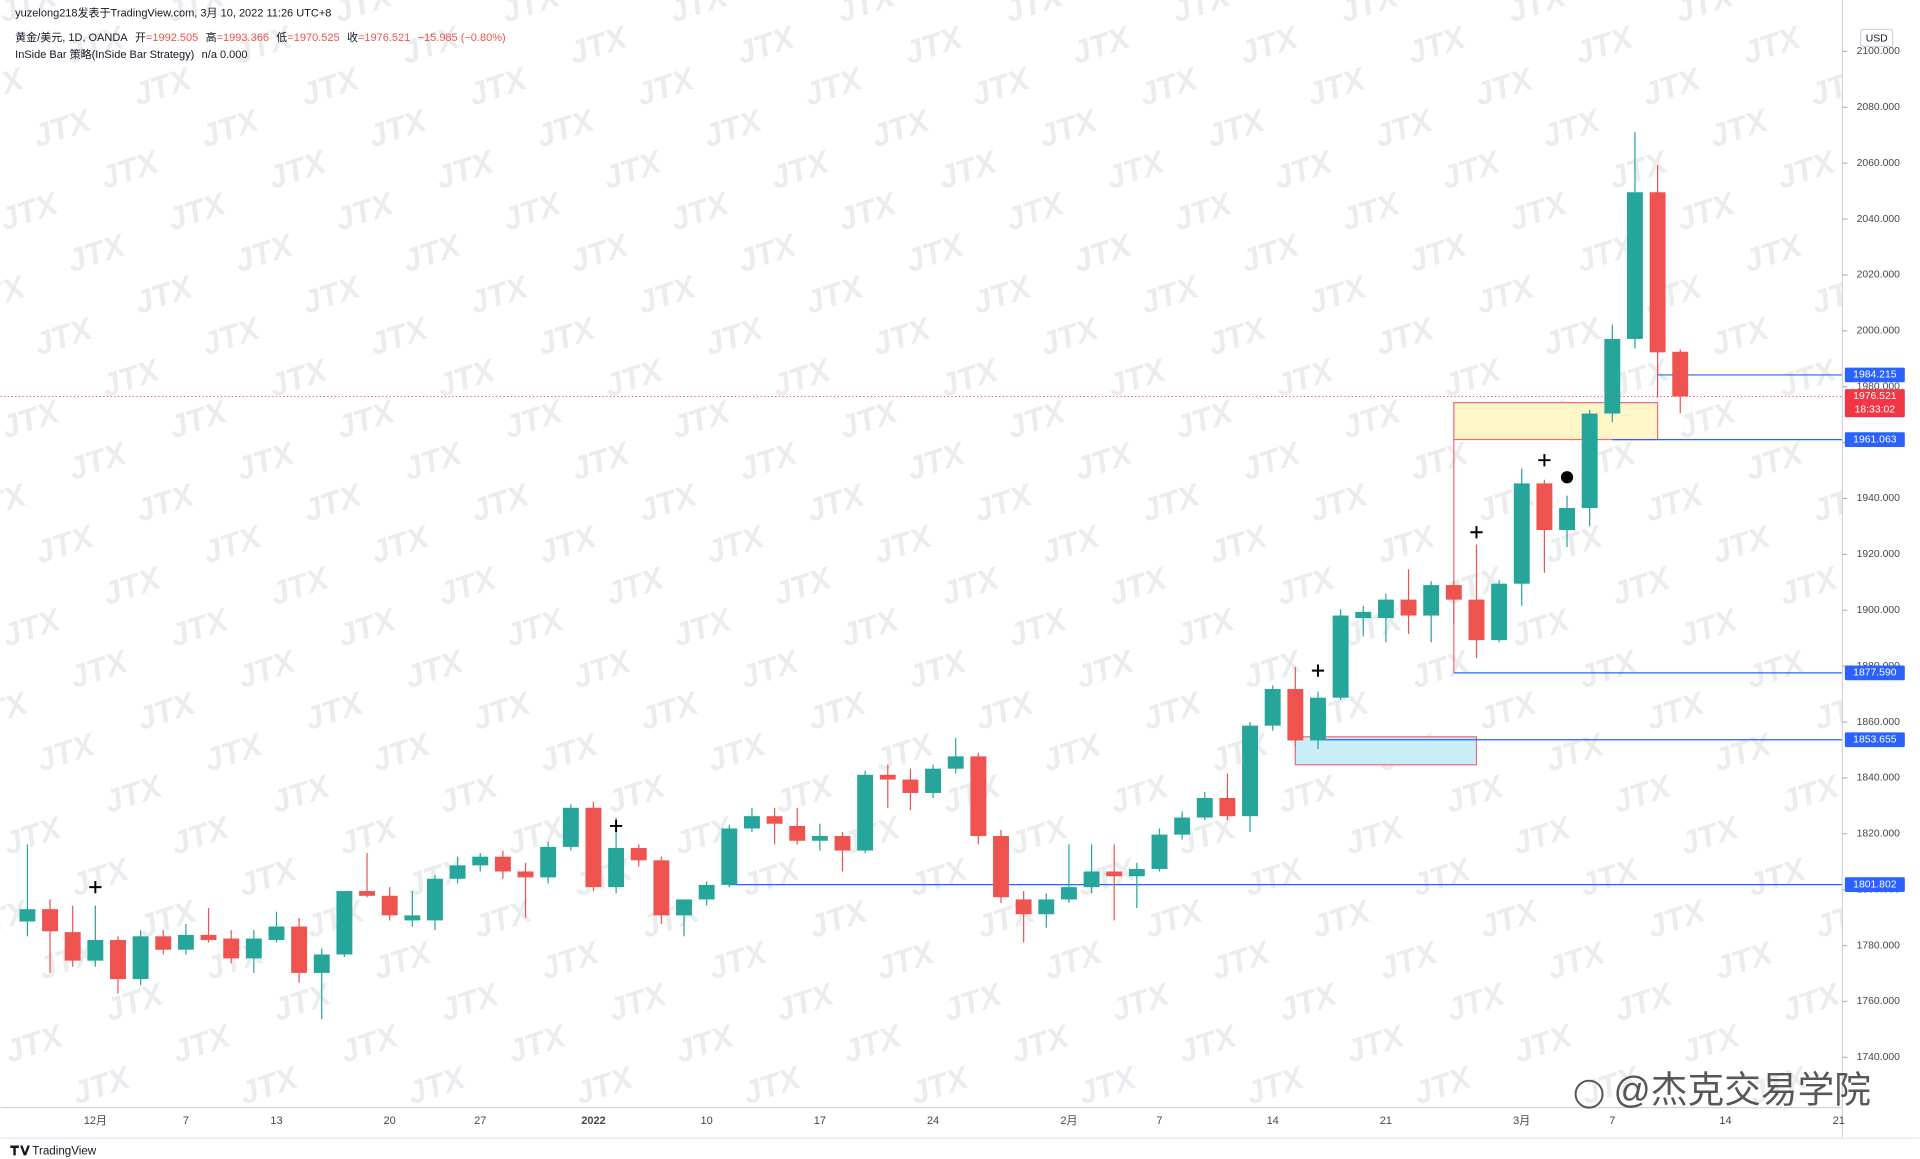 Image resolution: width=1920 pixels, height=1159 pixels. Describe the element at coordinates (1879, 386) in the screenshot. I see `y-tick-label: 1980.000` at that location.